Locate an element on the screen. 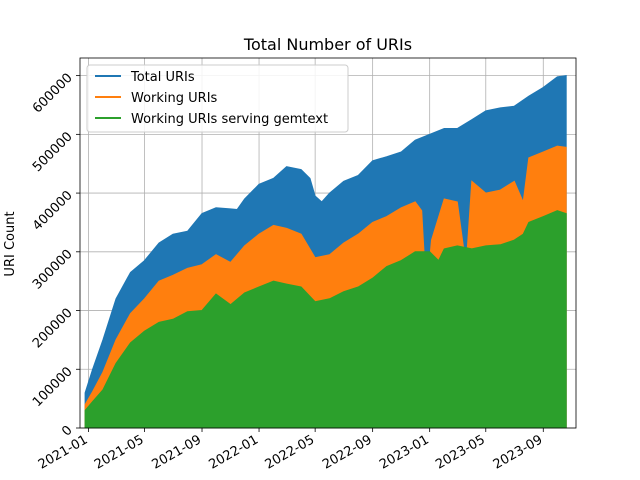 The image size is (640, 480). chart-title: Total Number of URIs is located at coordinates (327, 44).